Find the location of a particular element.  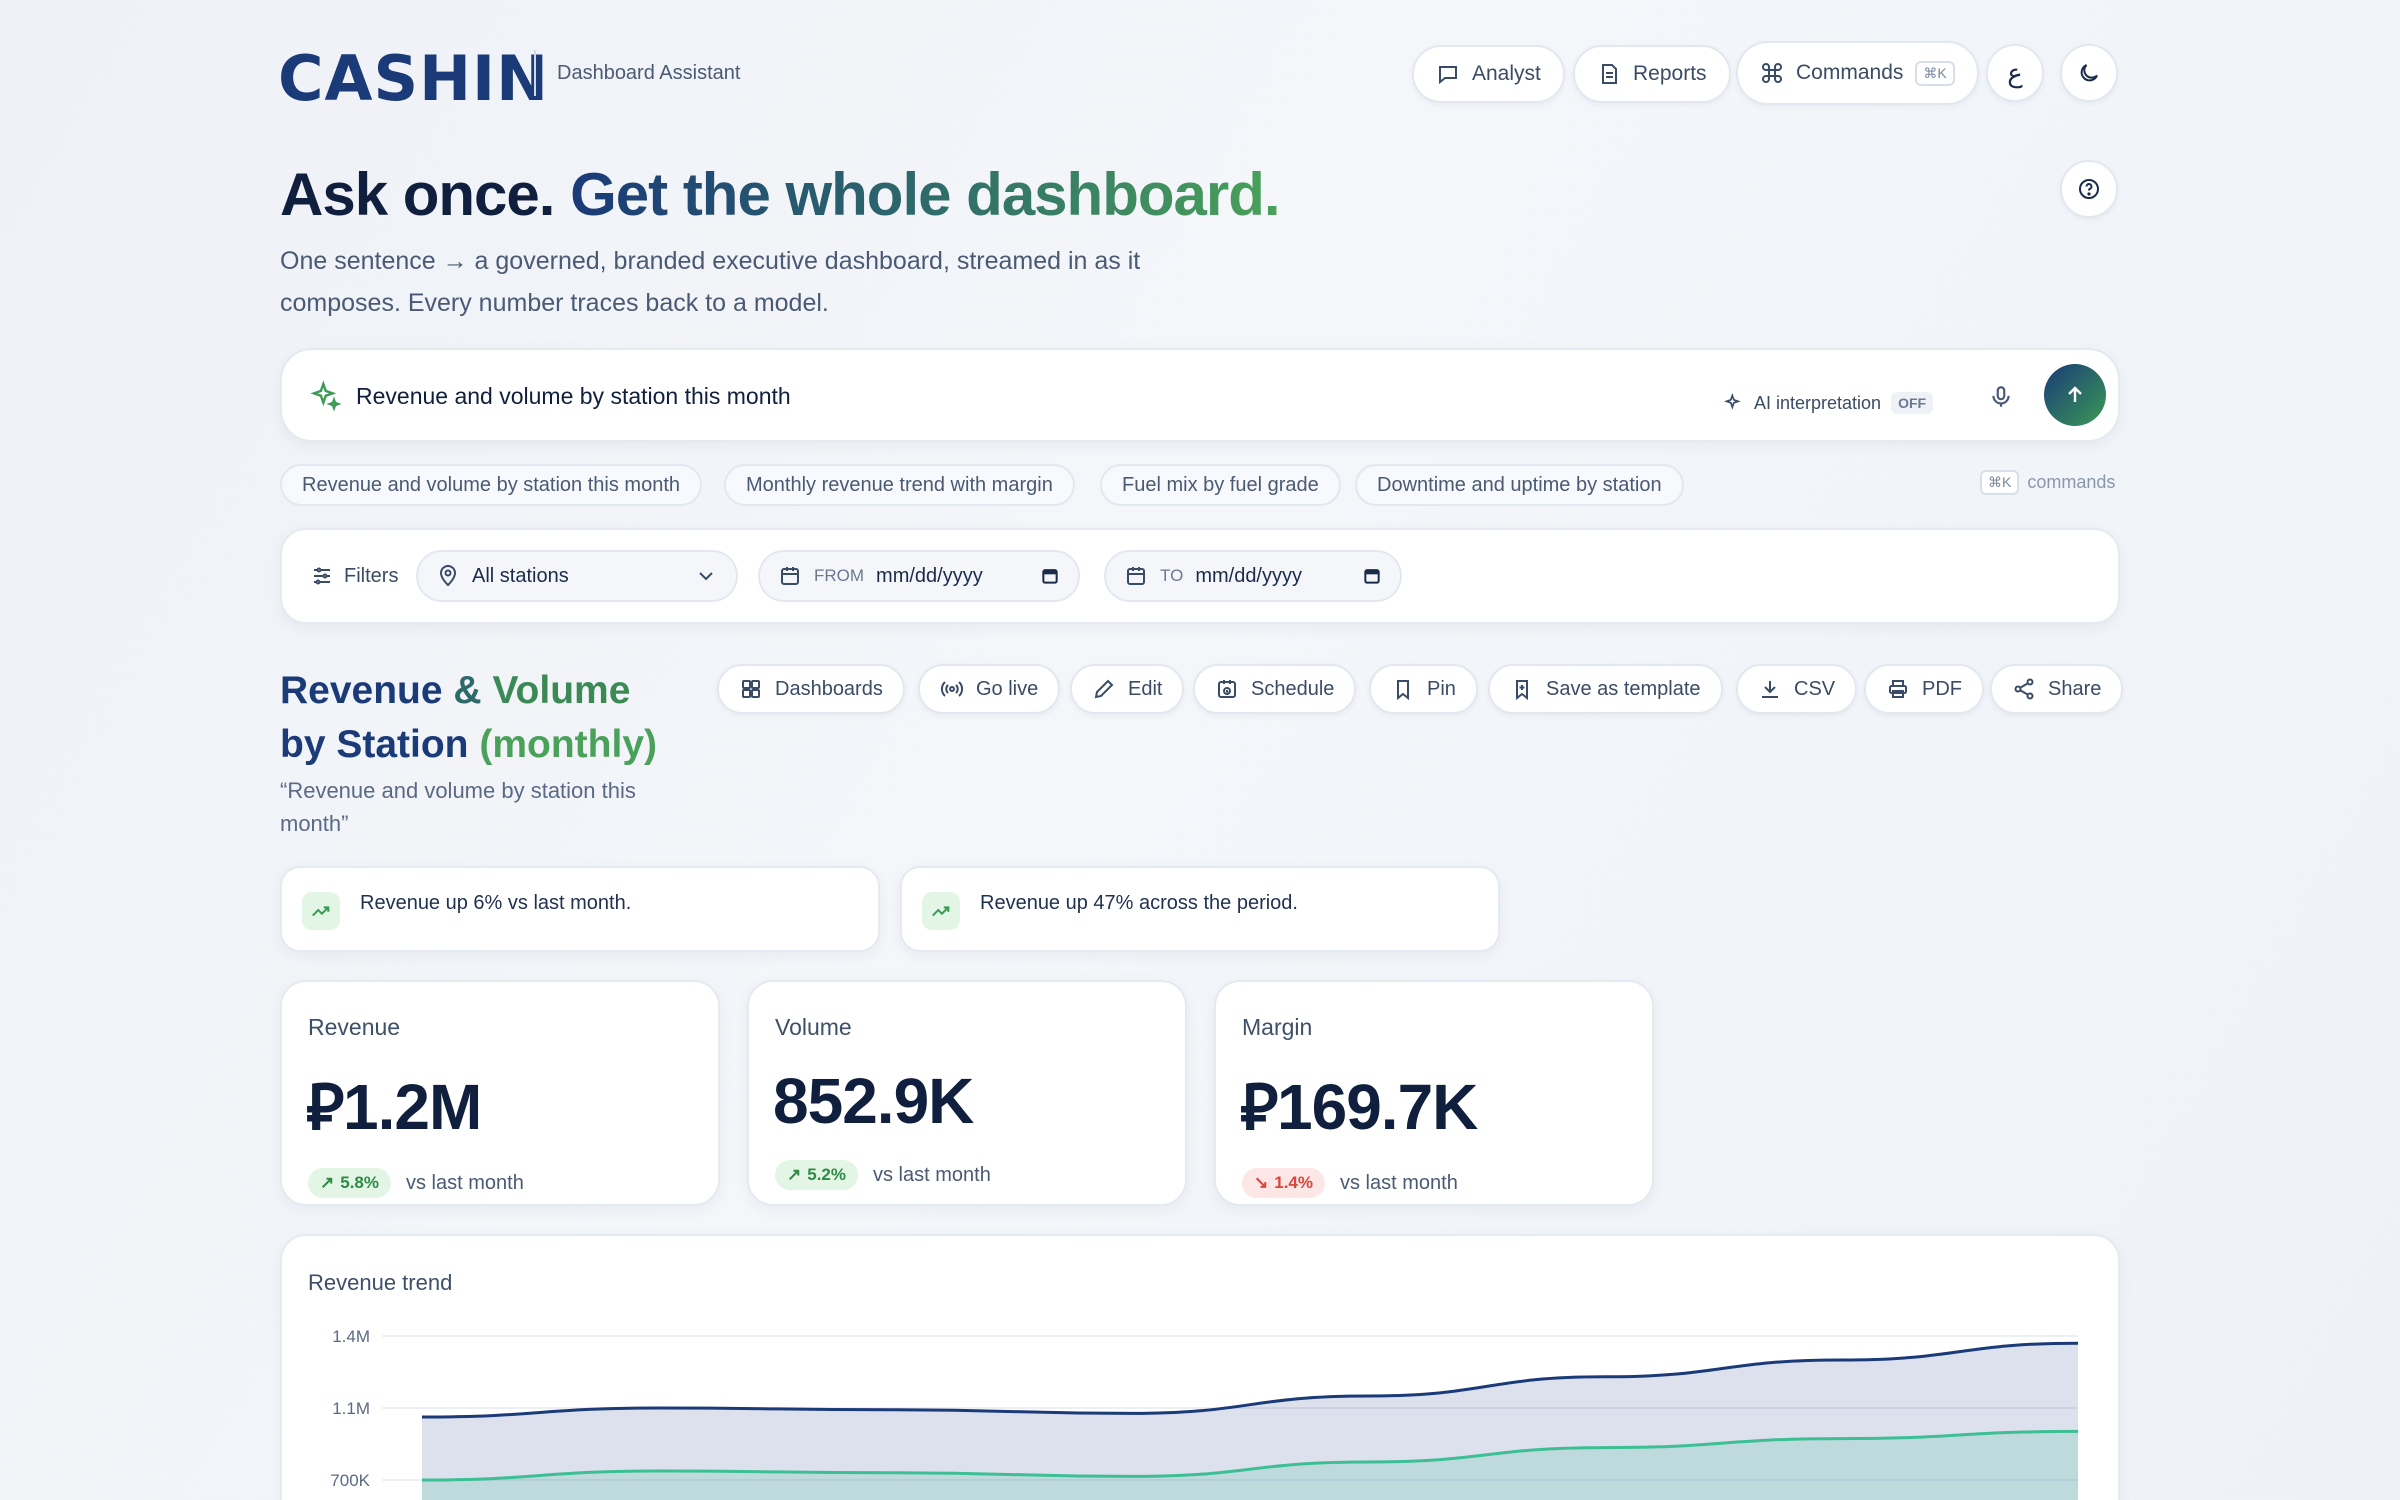

language-button: ع is located at coordinates (2015, 73).